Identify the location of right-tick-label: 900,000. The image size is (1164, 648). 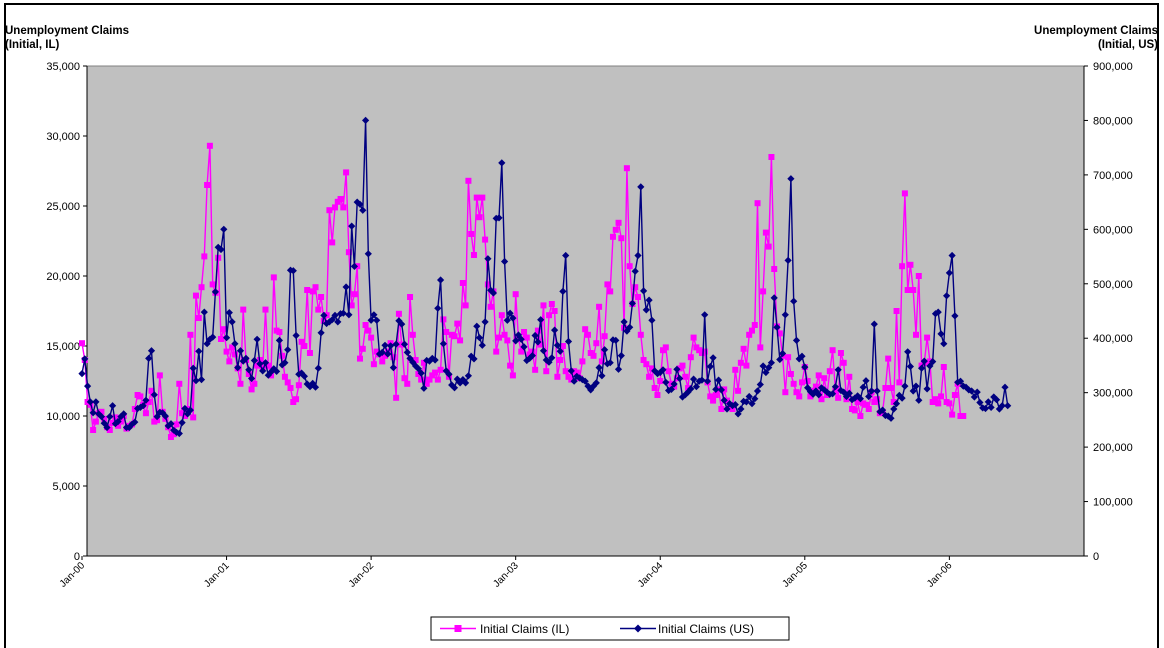
(1113, 67).